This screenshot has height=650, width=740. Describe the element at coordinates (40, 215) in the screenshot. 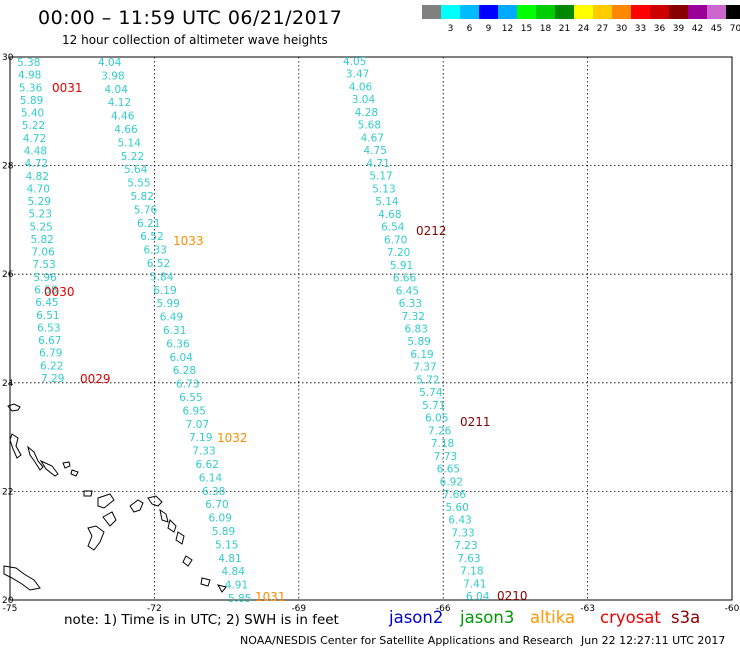

I see `wave-height-value: 5.23` at that location.